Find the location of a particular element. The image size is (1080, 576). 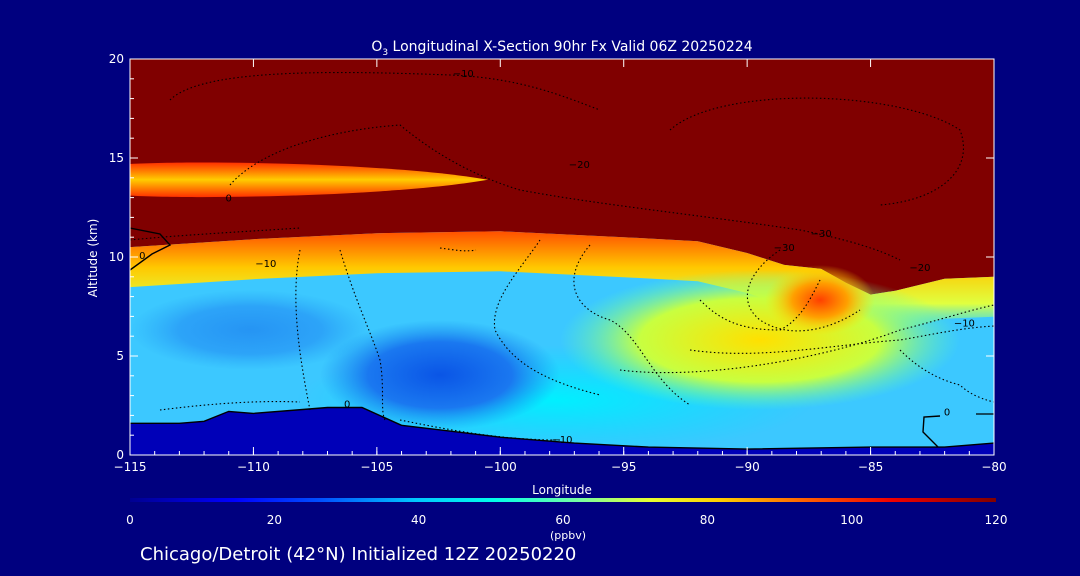

peak-ozone-region is located at coordinates (820, 300).